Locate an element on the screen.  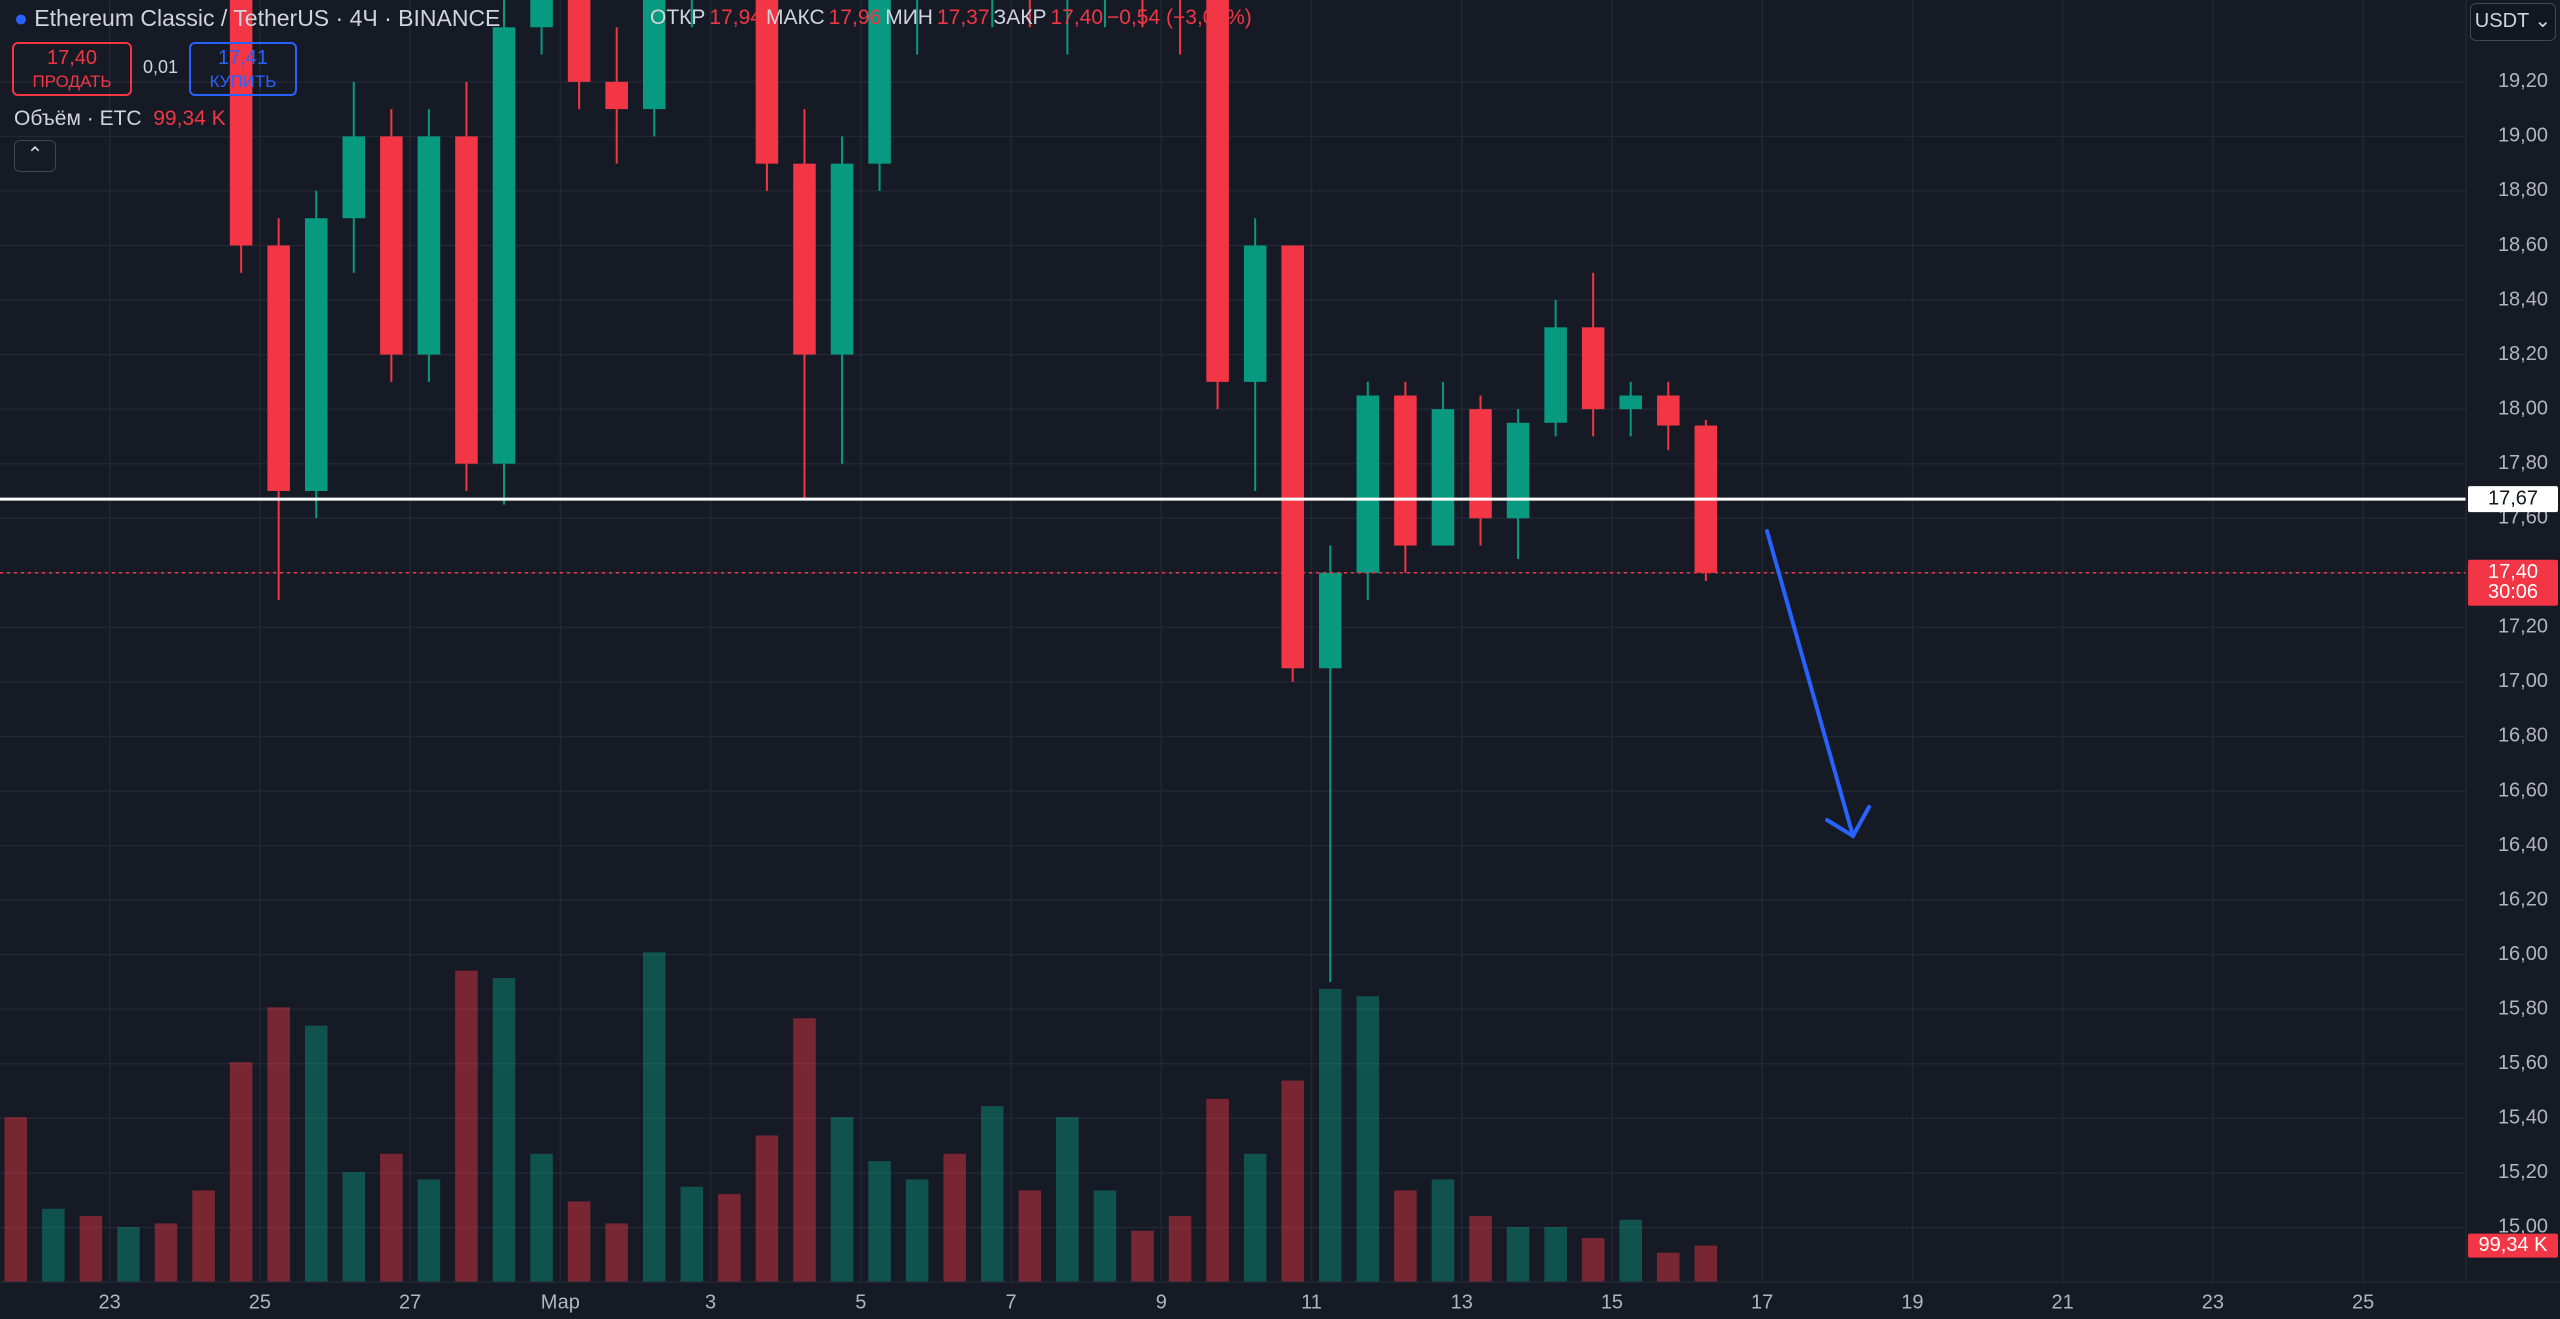
y-tick-label: 15,60 is located at coordinates (2523, 1063).